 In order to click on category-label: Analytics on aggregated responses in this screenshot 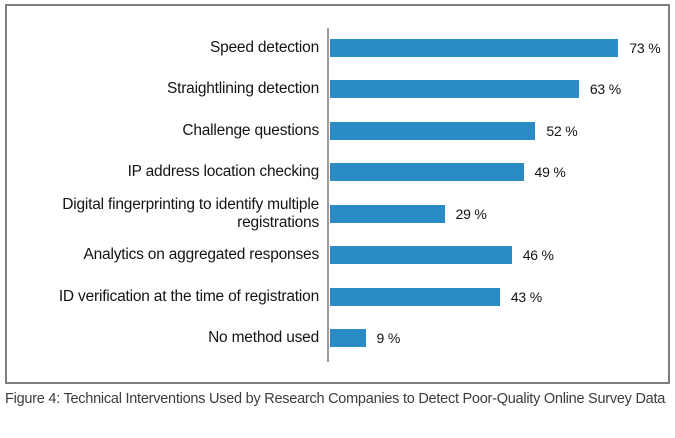, I will do `click(201, 255)`.